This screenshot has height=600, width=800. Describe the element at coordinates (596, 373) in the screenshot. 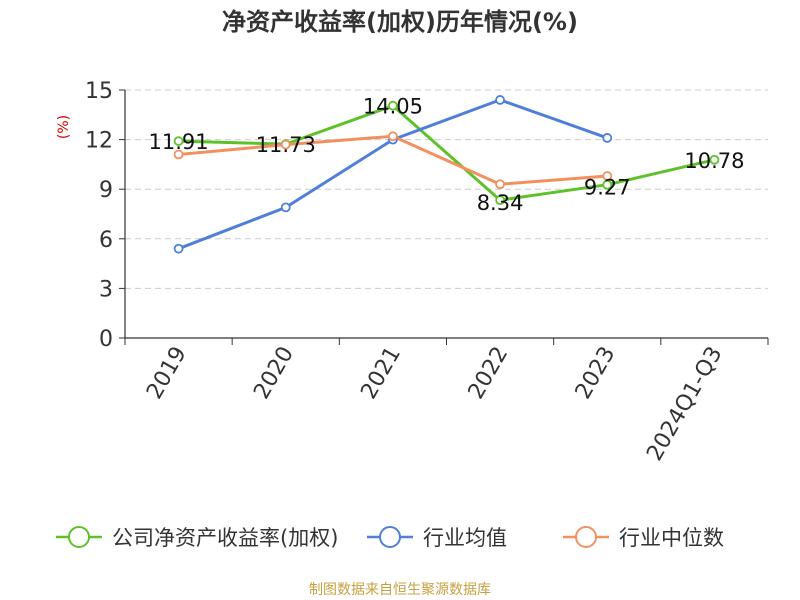

I see `x-tick-label: 2023` at that location.